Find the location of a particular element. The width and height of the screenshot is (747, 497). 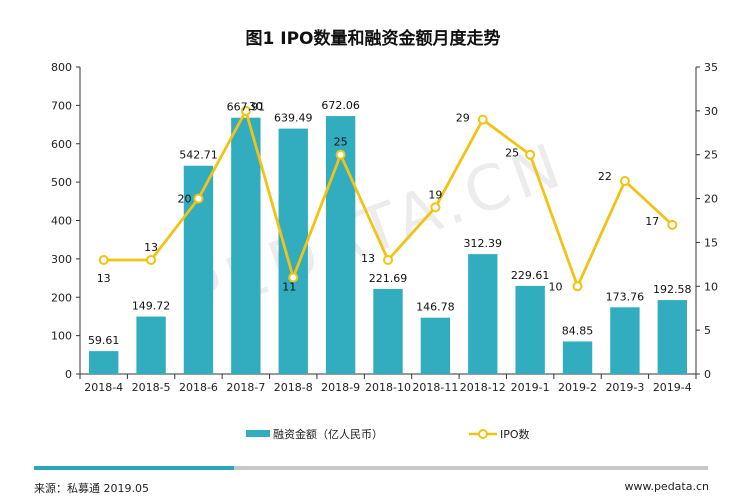

left-tick-label: 400 is located at coordinates (61, 221).